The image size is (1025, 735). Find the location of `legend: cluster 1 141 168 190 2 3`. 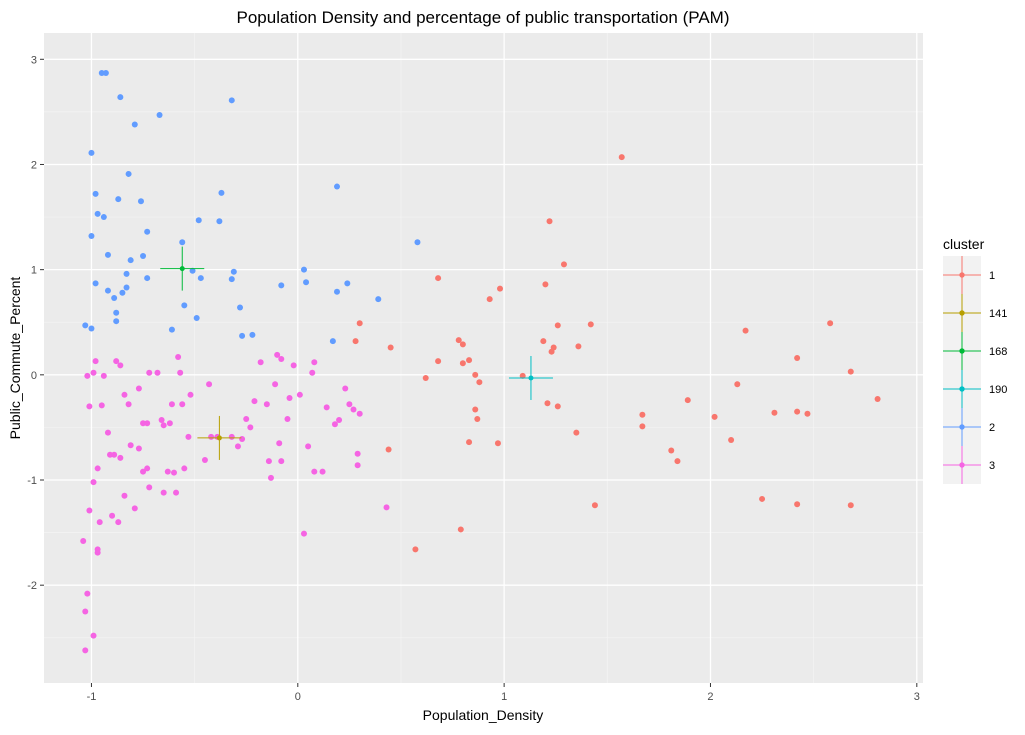

legend: cluster 1 141 168 190 2 3 is located at coordinates (975, 360).